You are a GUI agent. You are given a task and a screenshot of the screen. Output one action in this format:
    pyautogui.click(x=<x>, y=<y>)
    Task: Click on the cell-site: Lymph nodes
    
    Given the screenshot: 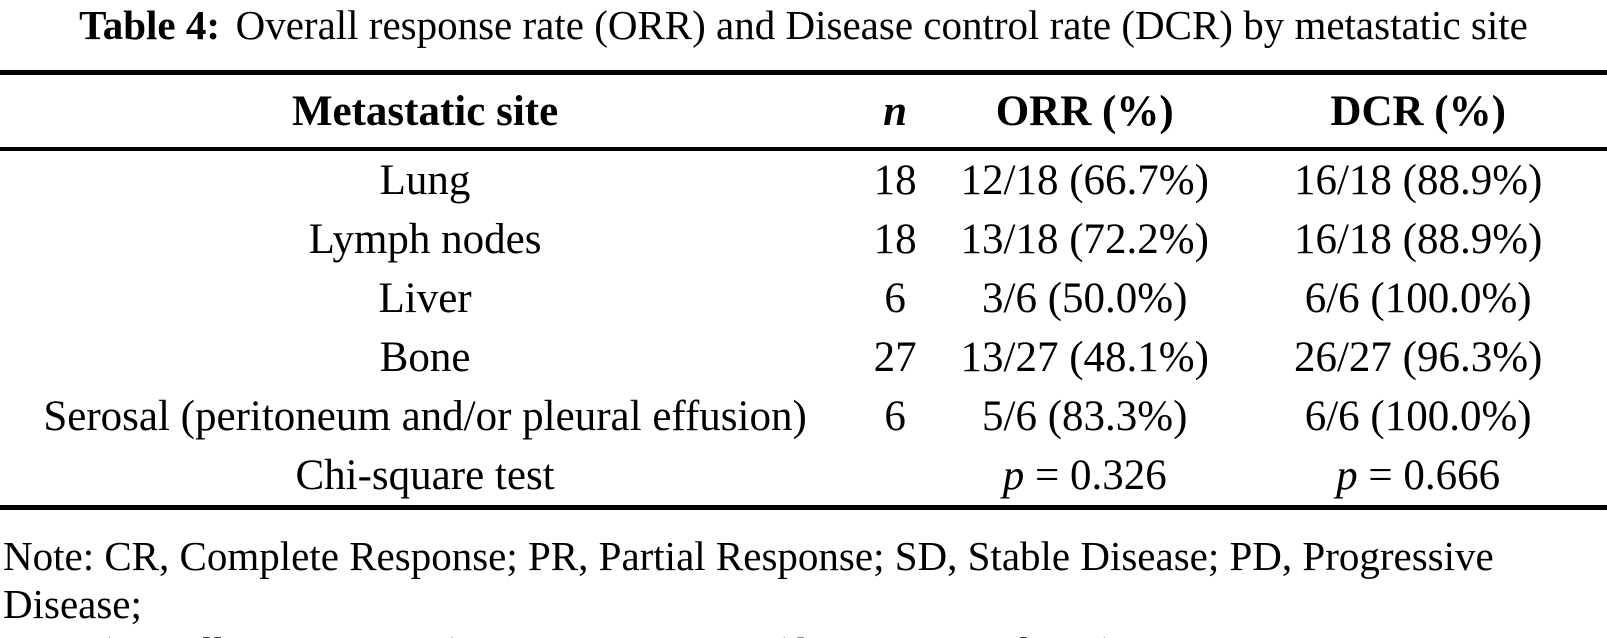 What is the action you would take?
    pyautogui.click(x=425, y=239)
    